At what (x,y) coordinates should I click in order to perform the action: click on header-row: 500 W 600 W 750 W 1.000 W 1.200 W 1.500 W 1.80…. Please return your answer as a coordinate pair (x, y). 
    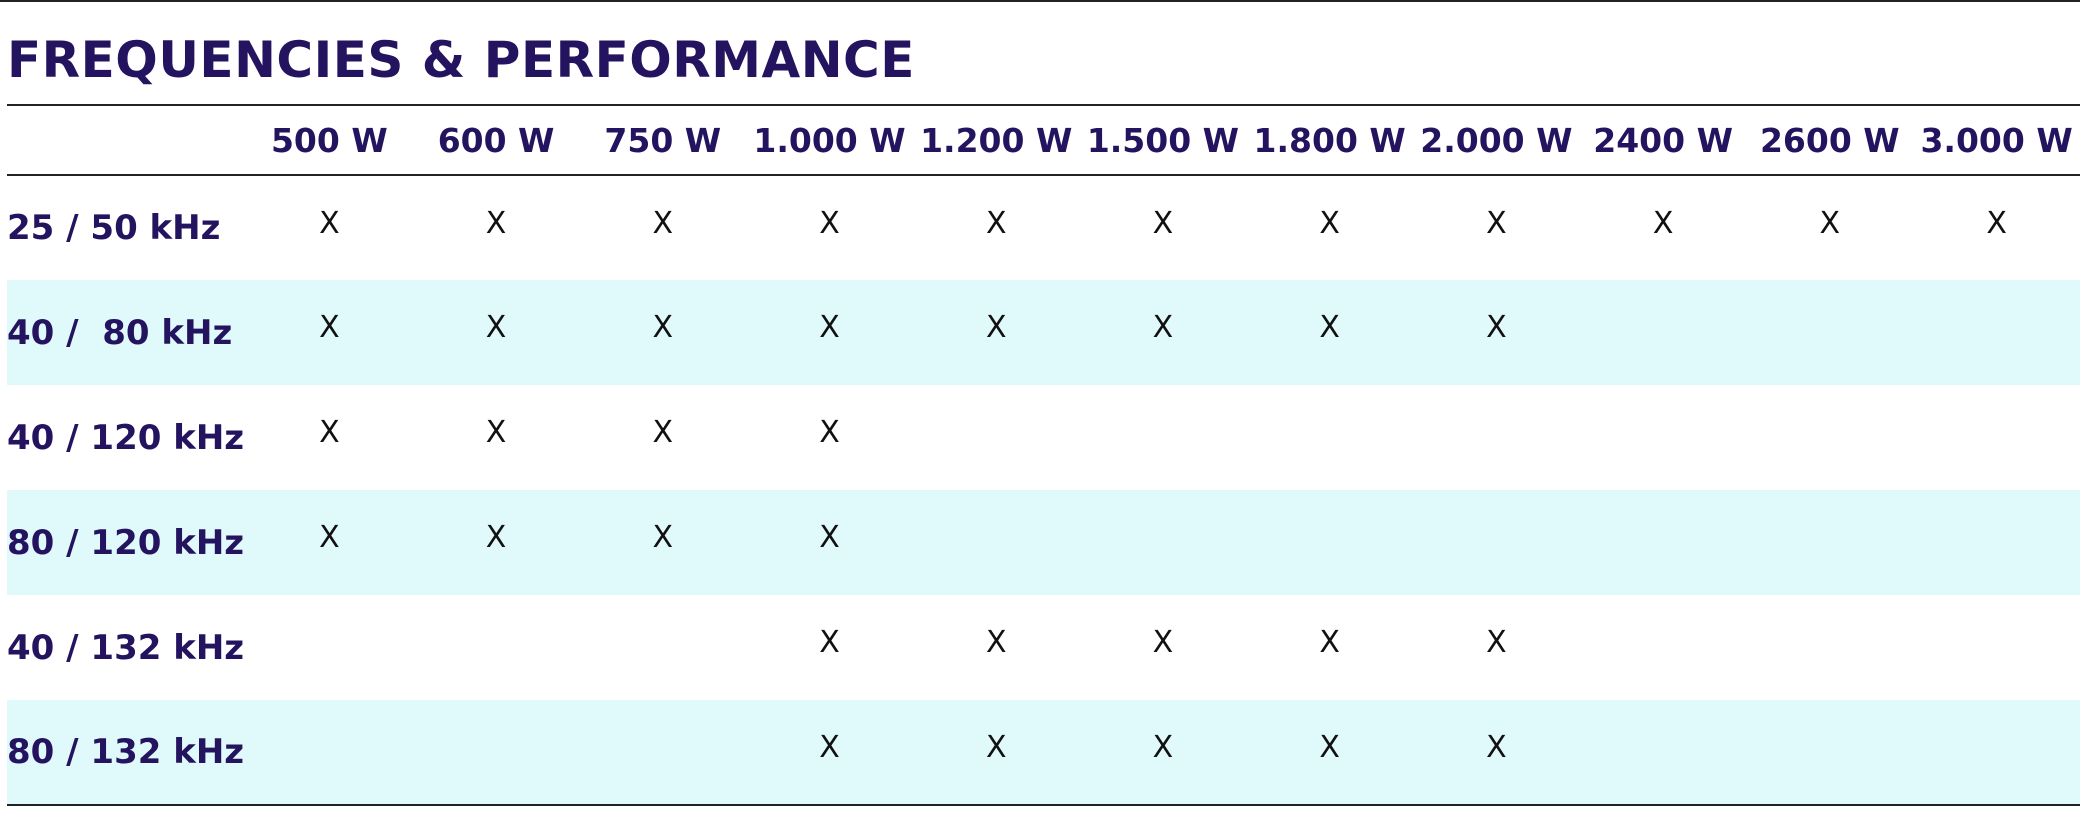
    Looking at the image, I should click on (1043, 140).